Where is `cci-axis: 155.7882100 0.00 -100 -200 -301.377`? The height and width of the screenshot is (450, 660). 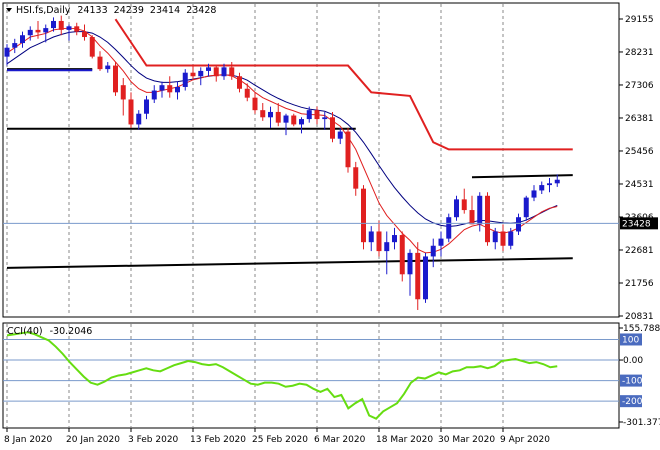 cci-axis: 155.7882100 0.00 -100 -200 -301.377 is located at coordinates (639, 376).